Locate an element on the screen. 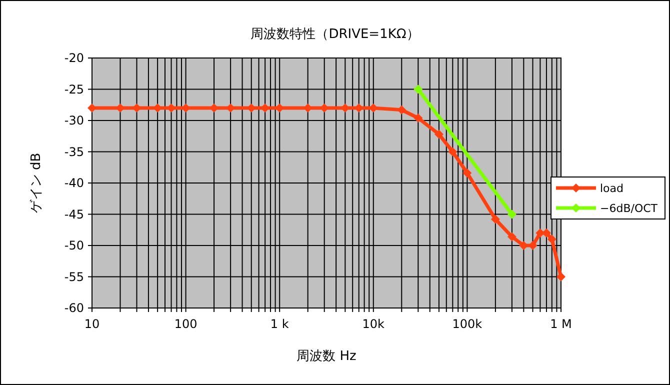 The image size is (670, 385). y-tick-label: -45 is located at coordinates (74, 214).